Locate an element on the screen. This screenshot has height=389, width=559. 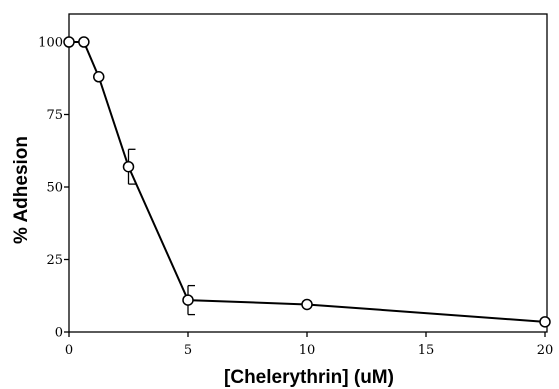
x-axis: 0 5 10 15 20 is located at coordinates (309, 345).